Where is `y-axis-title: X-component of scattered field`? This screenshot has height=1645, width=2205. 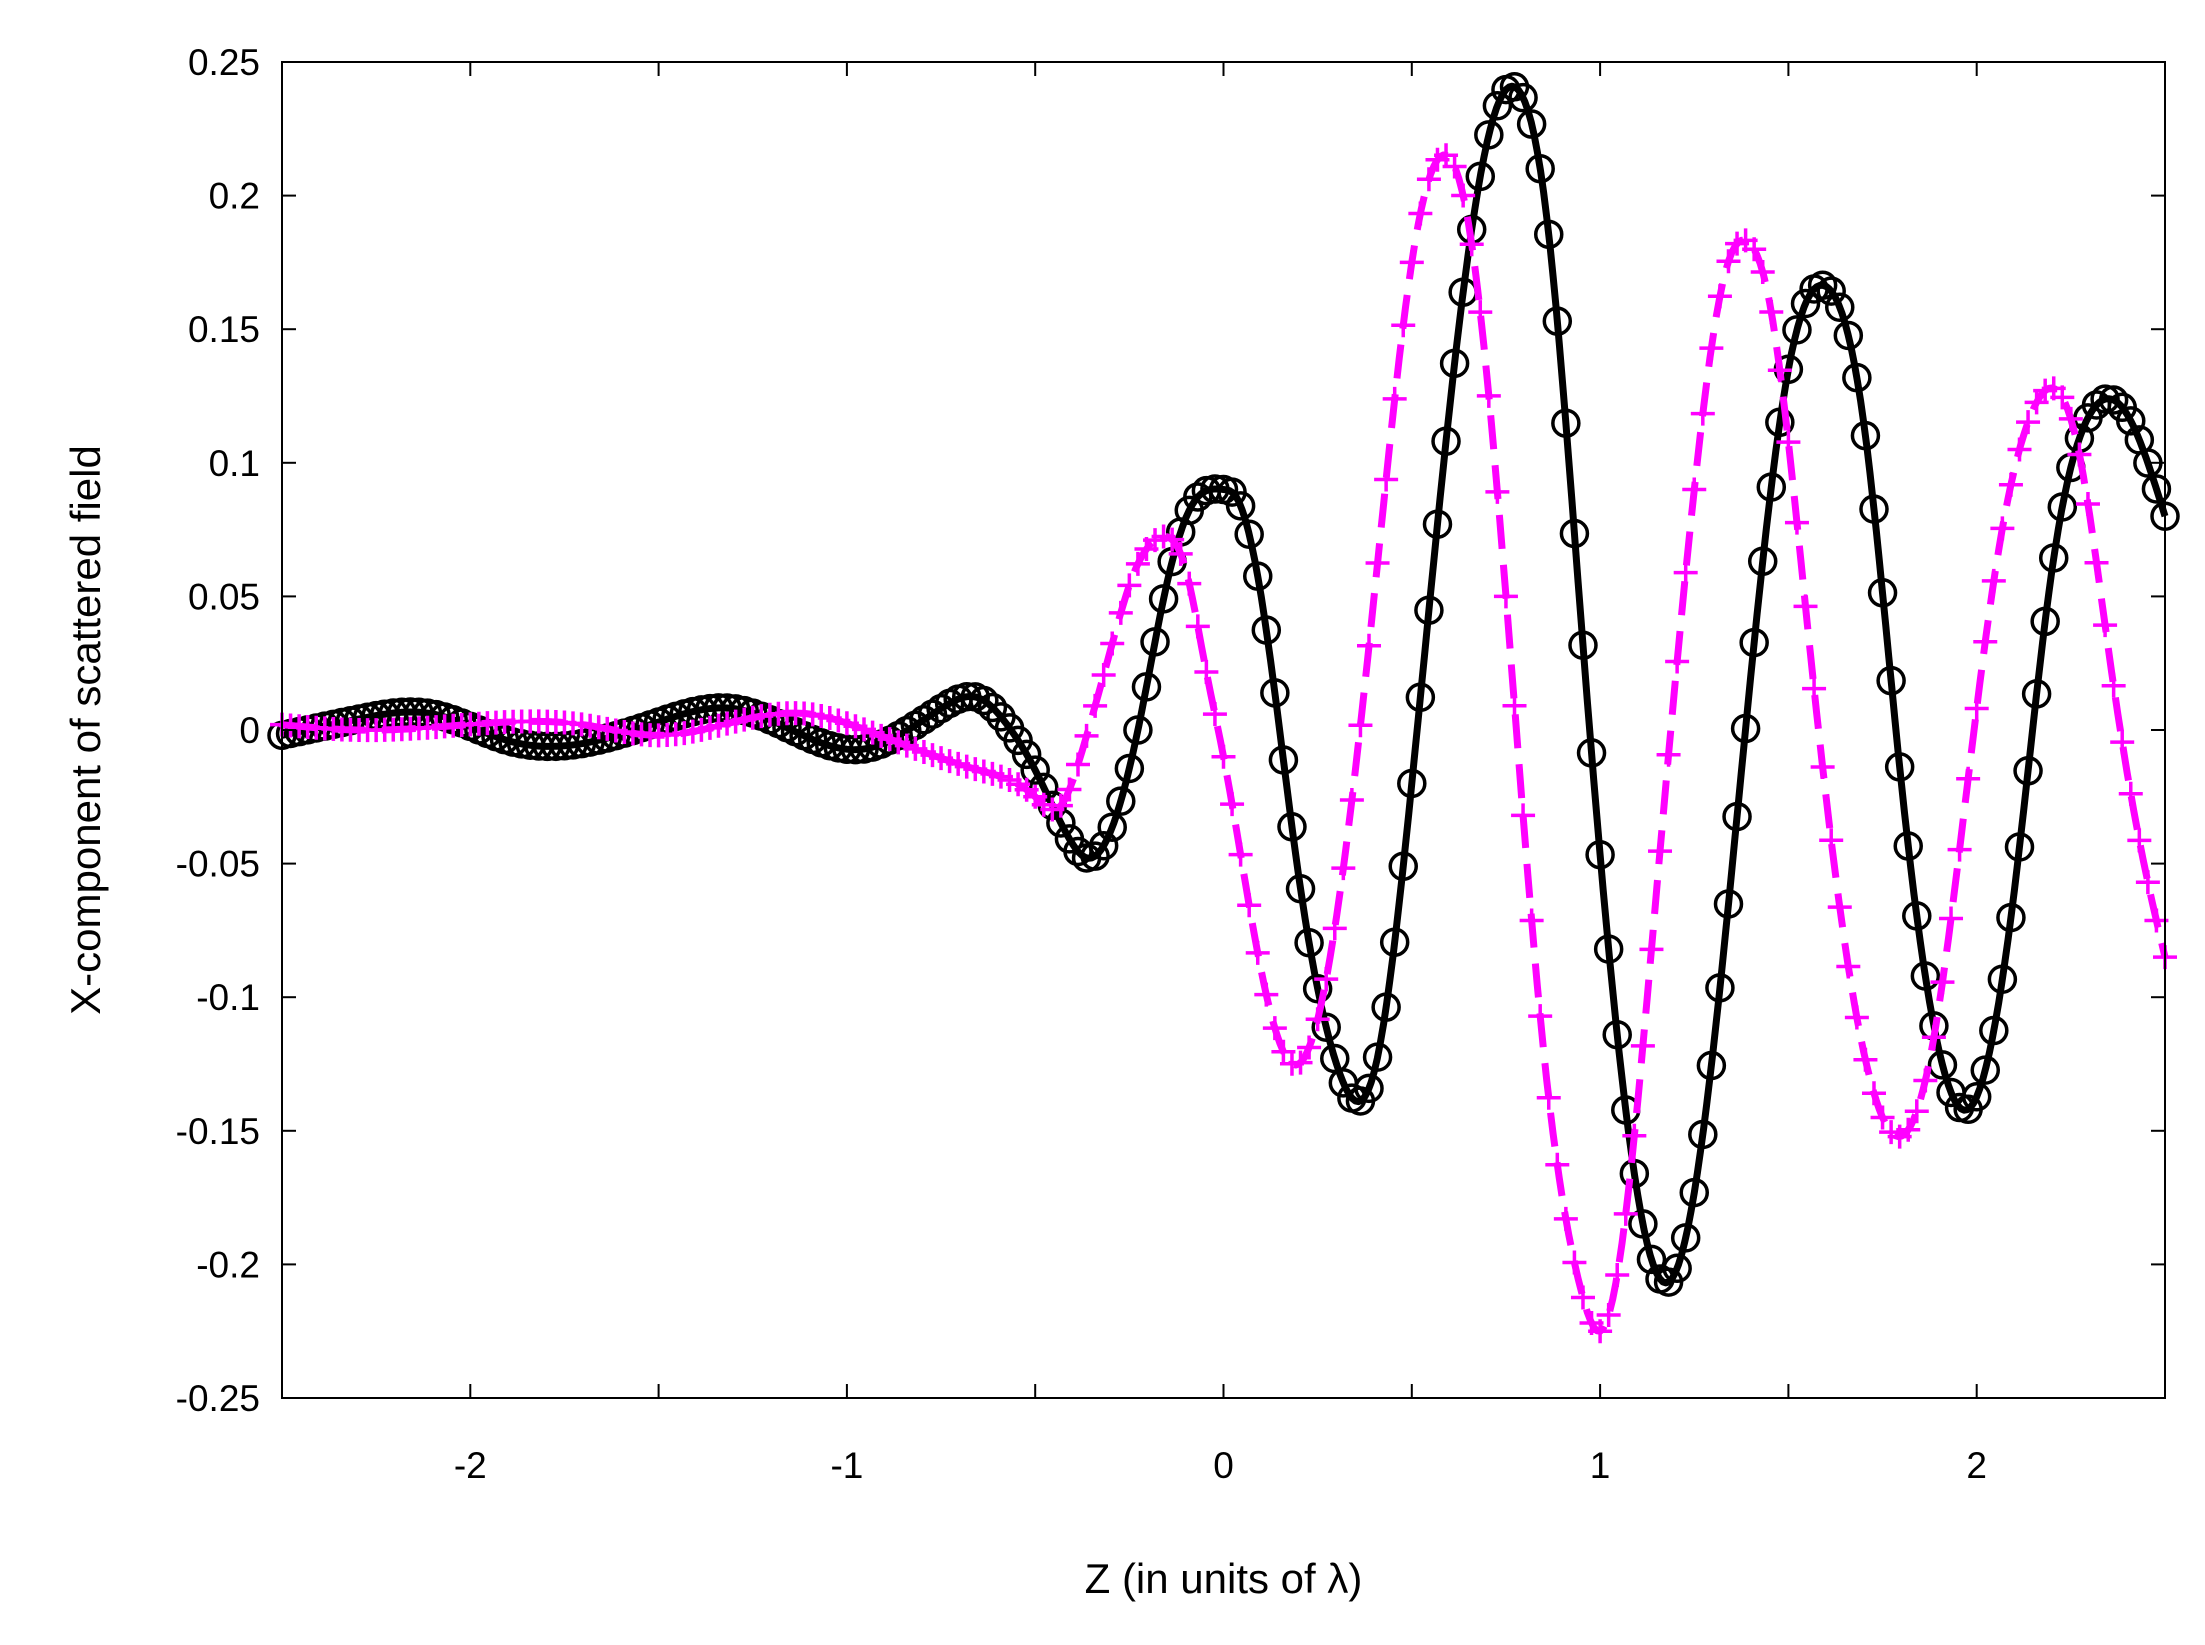
y-axis-title: X-component of scattered field is located at coordinates (85, 730).